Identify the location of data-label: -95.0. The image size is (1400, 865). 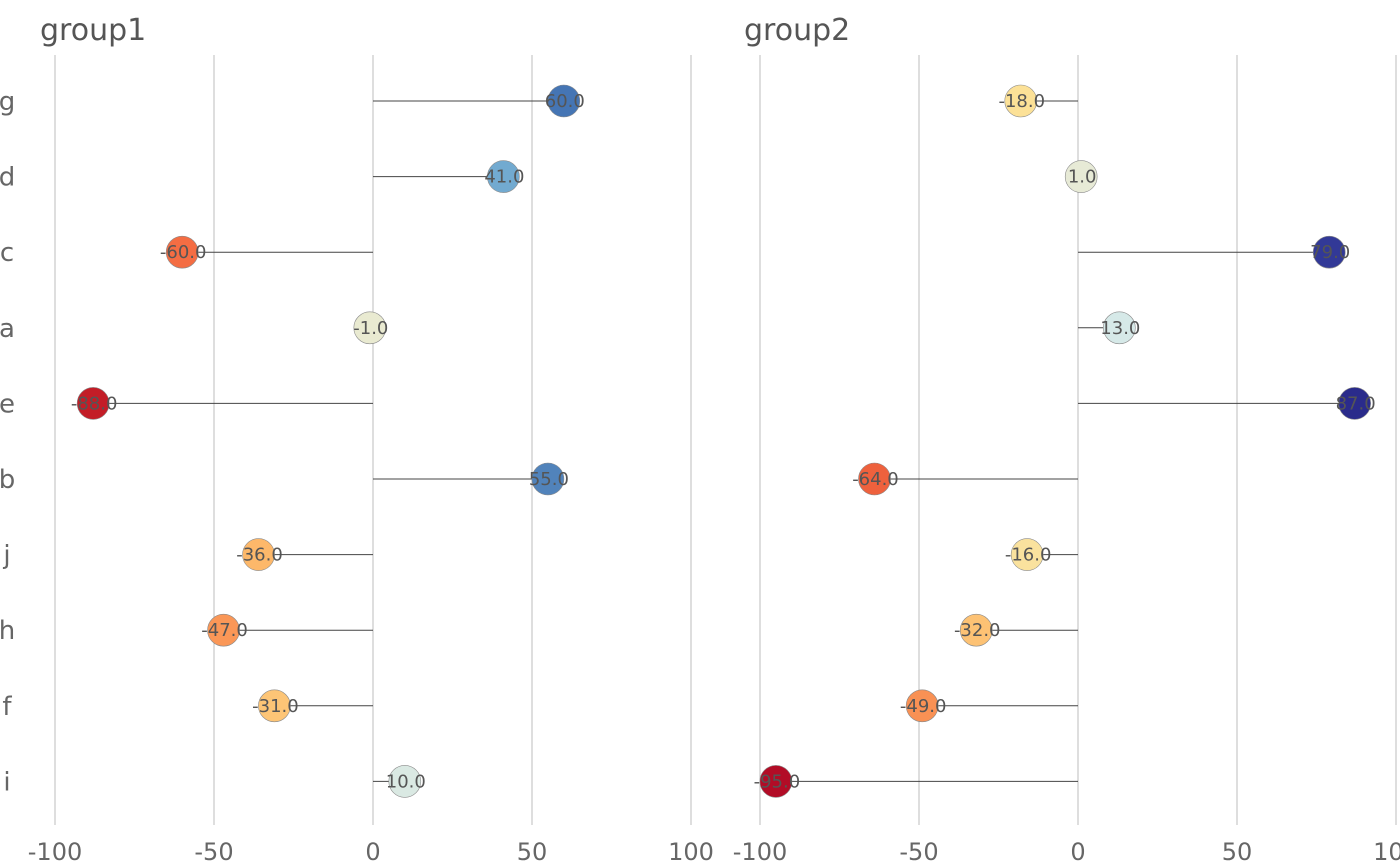
(777, 781).